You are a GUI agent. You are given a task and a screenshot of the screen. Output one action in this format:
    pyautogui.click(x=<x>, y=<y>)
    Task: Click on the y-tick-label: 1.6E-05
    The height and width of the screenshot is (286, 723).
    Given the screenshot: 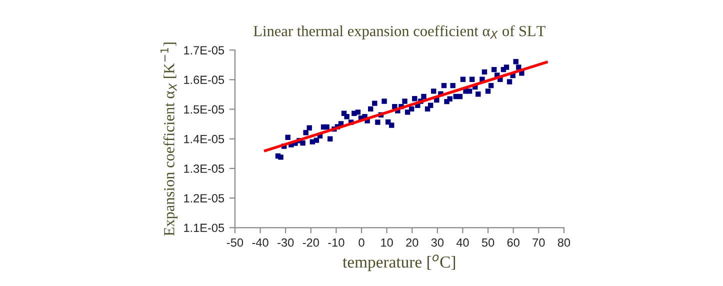 What is the action you would take?
    pyautogui.click(x=204, y=80)
    